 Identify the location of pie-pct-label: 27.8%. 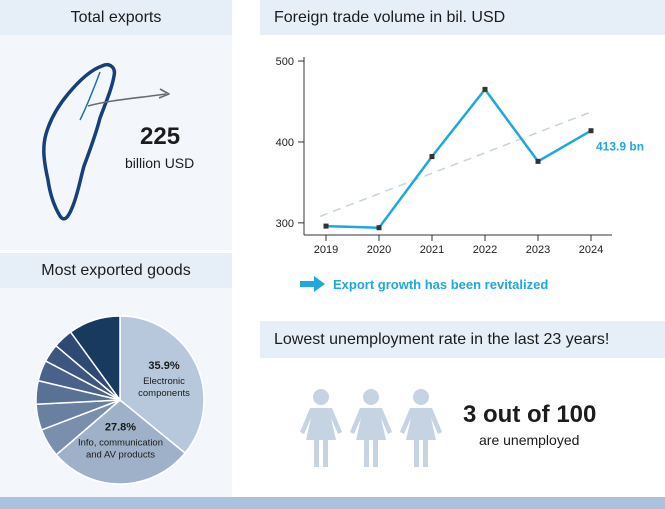
(120, 427).